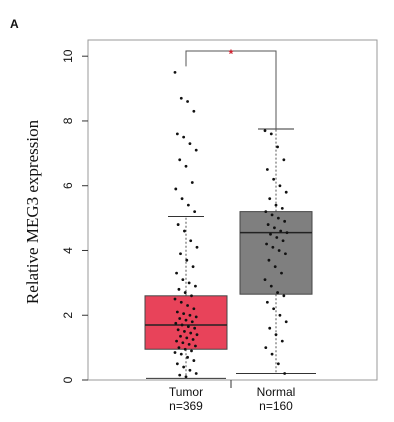  Describe the element at coordinates (68, 315) in the screenshot. I see `y-tick-label: 2` at that location.